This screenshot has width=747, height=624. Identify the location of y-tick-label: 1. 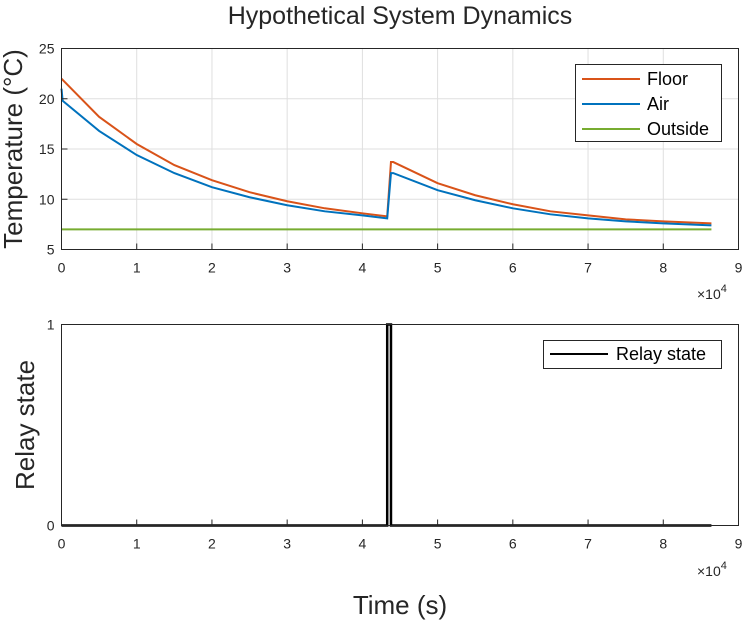
(51, 325).